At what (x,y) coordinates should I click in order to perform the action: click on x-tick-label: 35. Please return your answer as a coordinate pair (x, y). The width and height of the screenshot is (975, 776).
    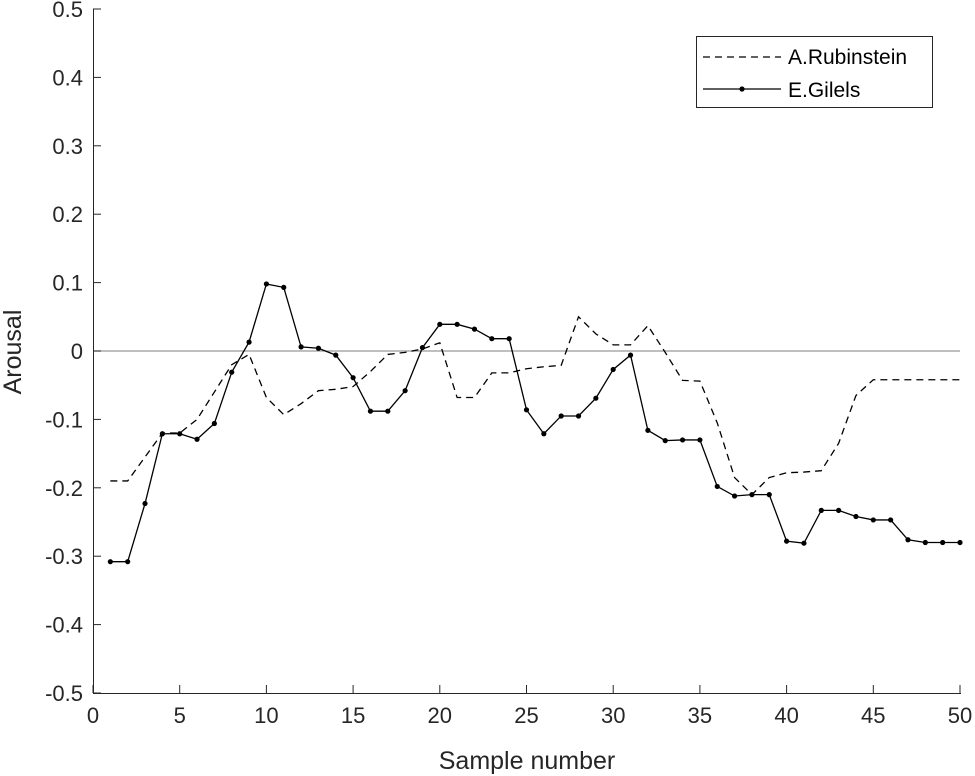
    Looking at the image, I should click on (700, 715).